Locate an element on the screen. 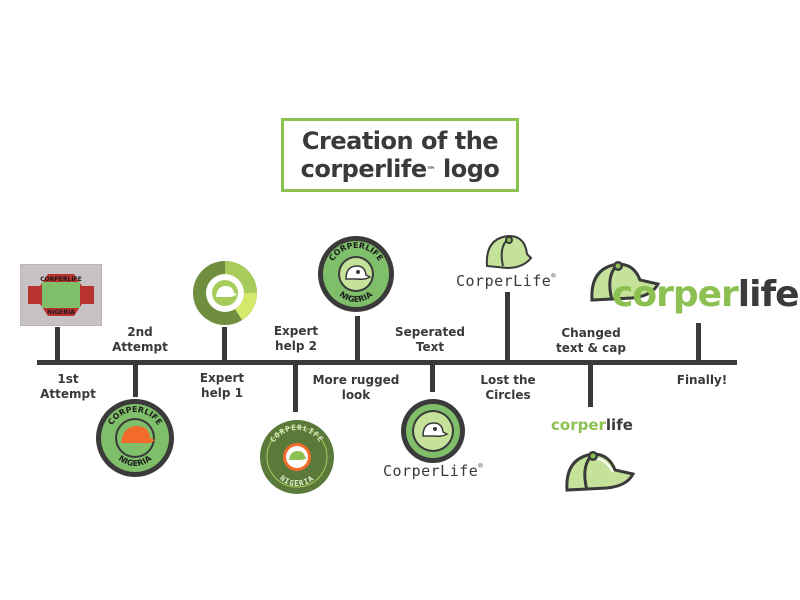 The image size is (800, 600). title-rest: logo is located at coordinates (467, 169).